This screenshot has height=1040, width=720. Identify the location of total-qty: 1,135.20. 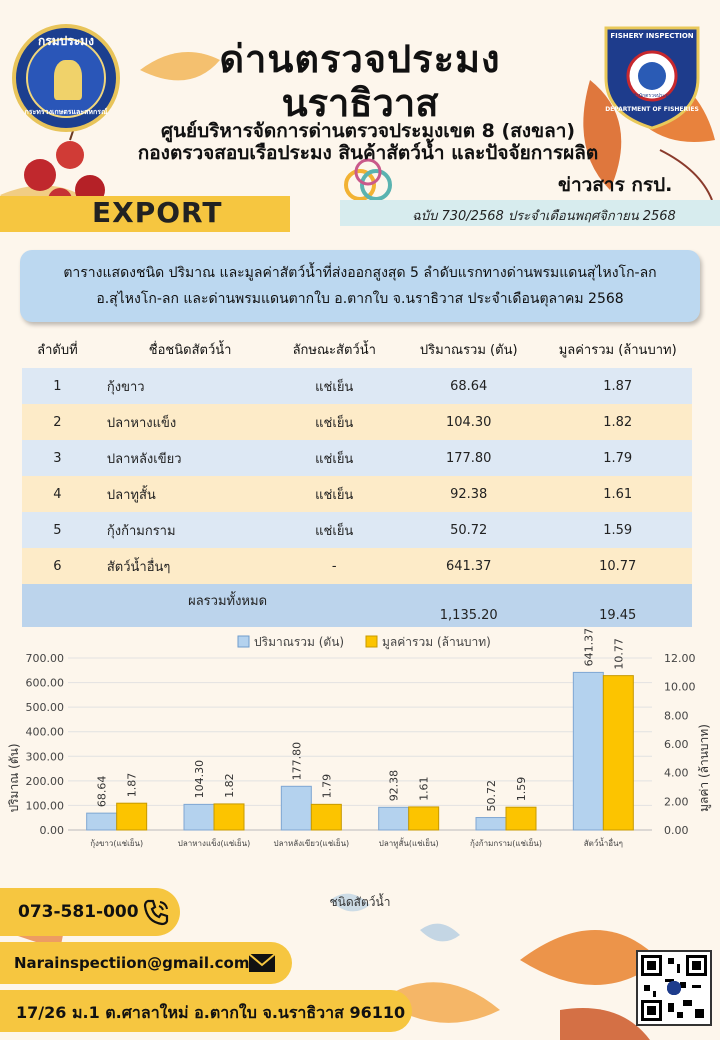
(469, 605).